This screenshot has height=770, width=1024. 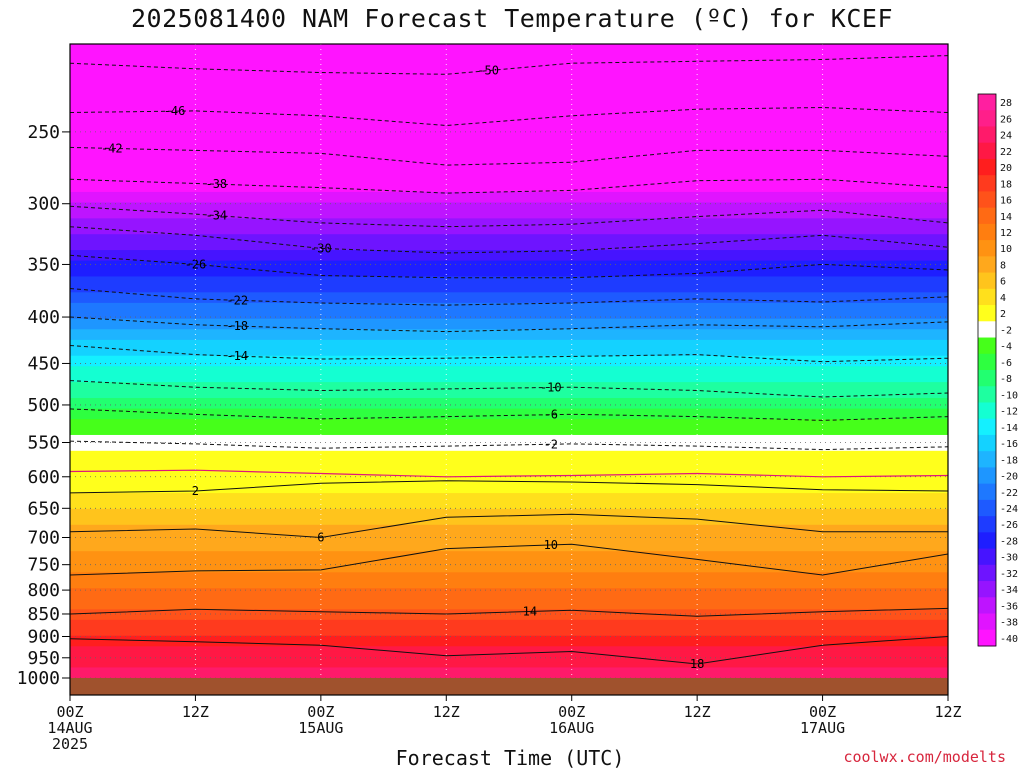 I want to click on colorbar-label: 10, so click(x=1006, y=249).